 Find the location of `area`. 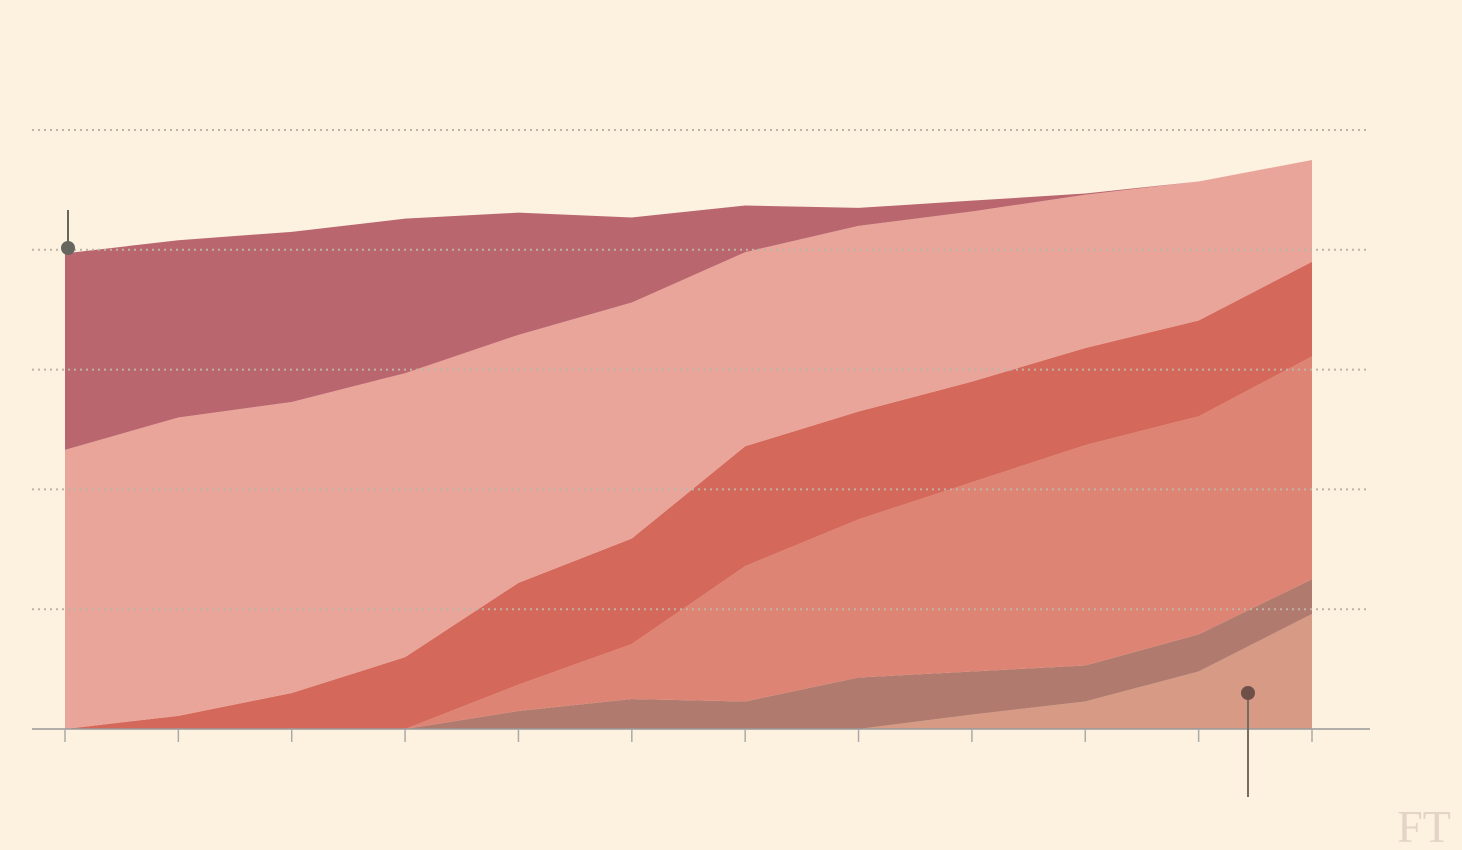

area is located at coordinates (688, 671).